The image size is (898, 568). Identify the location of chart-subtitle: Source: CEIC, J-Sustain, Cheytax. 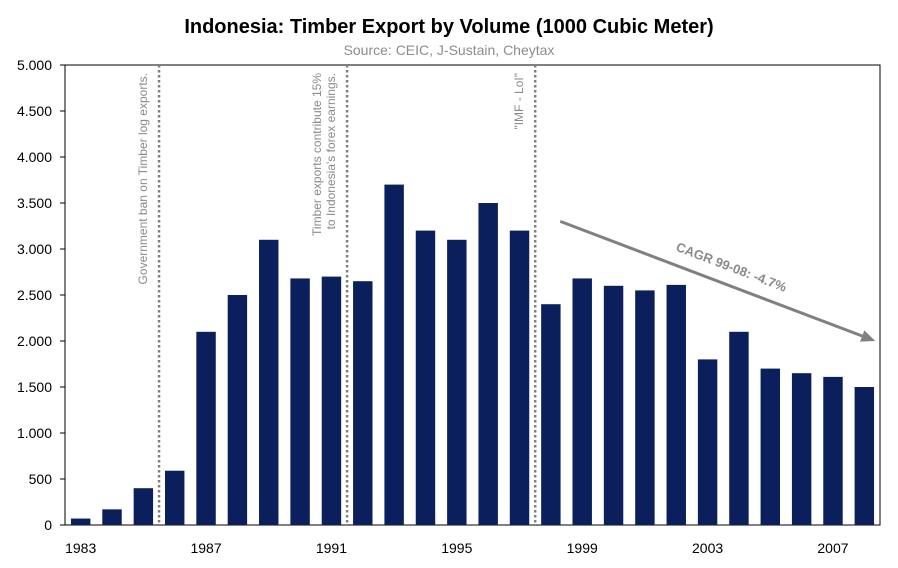
(449, 50).